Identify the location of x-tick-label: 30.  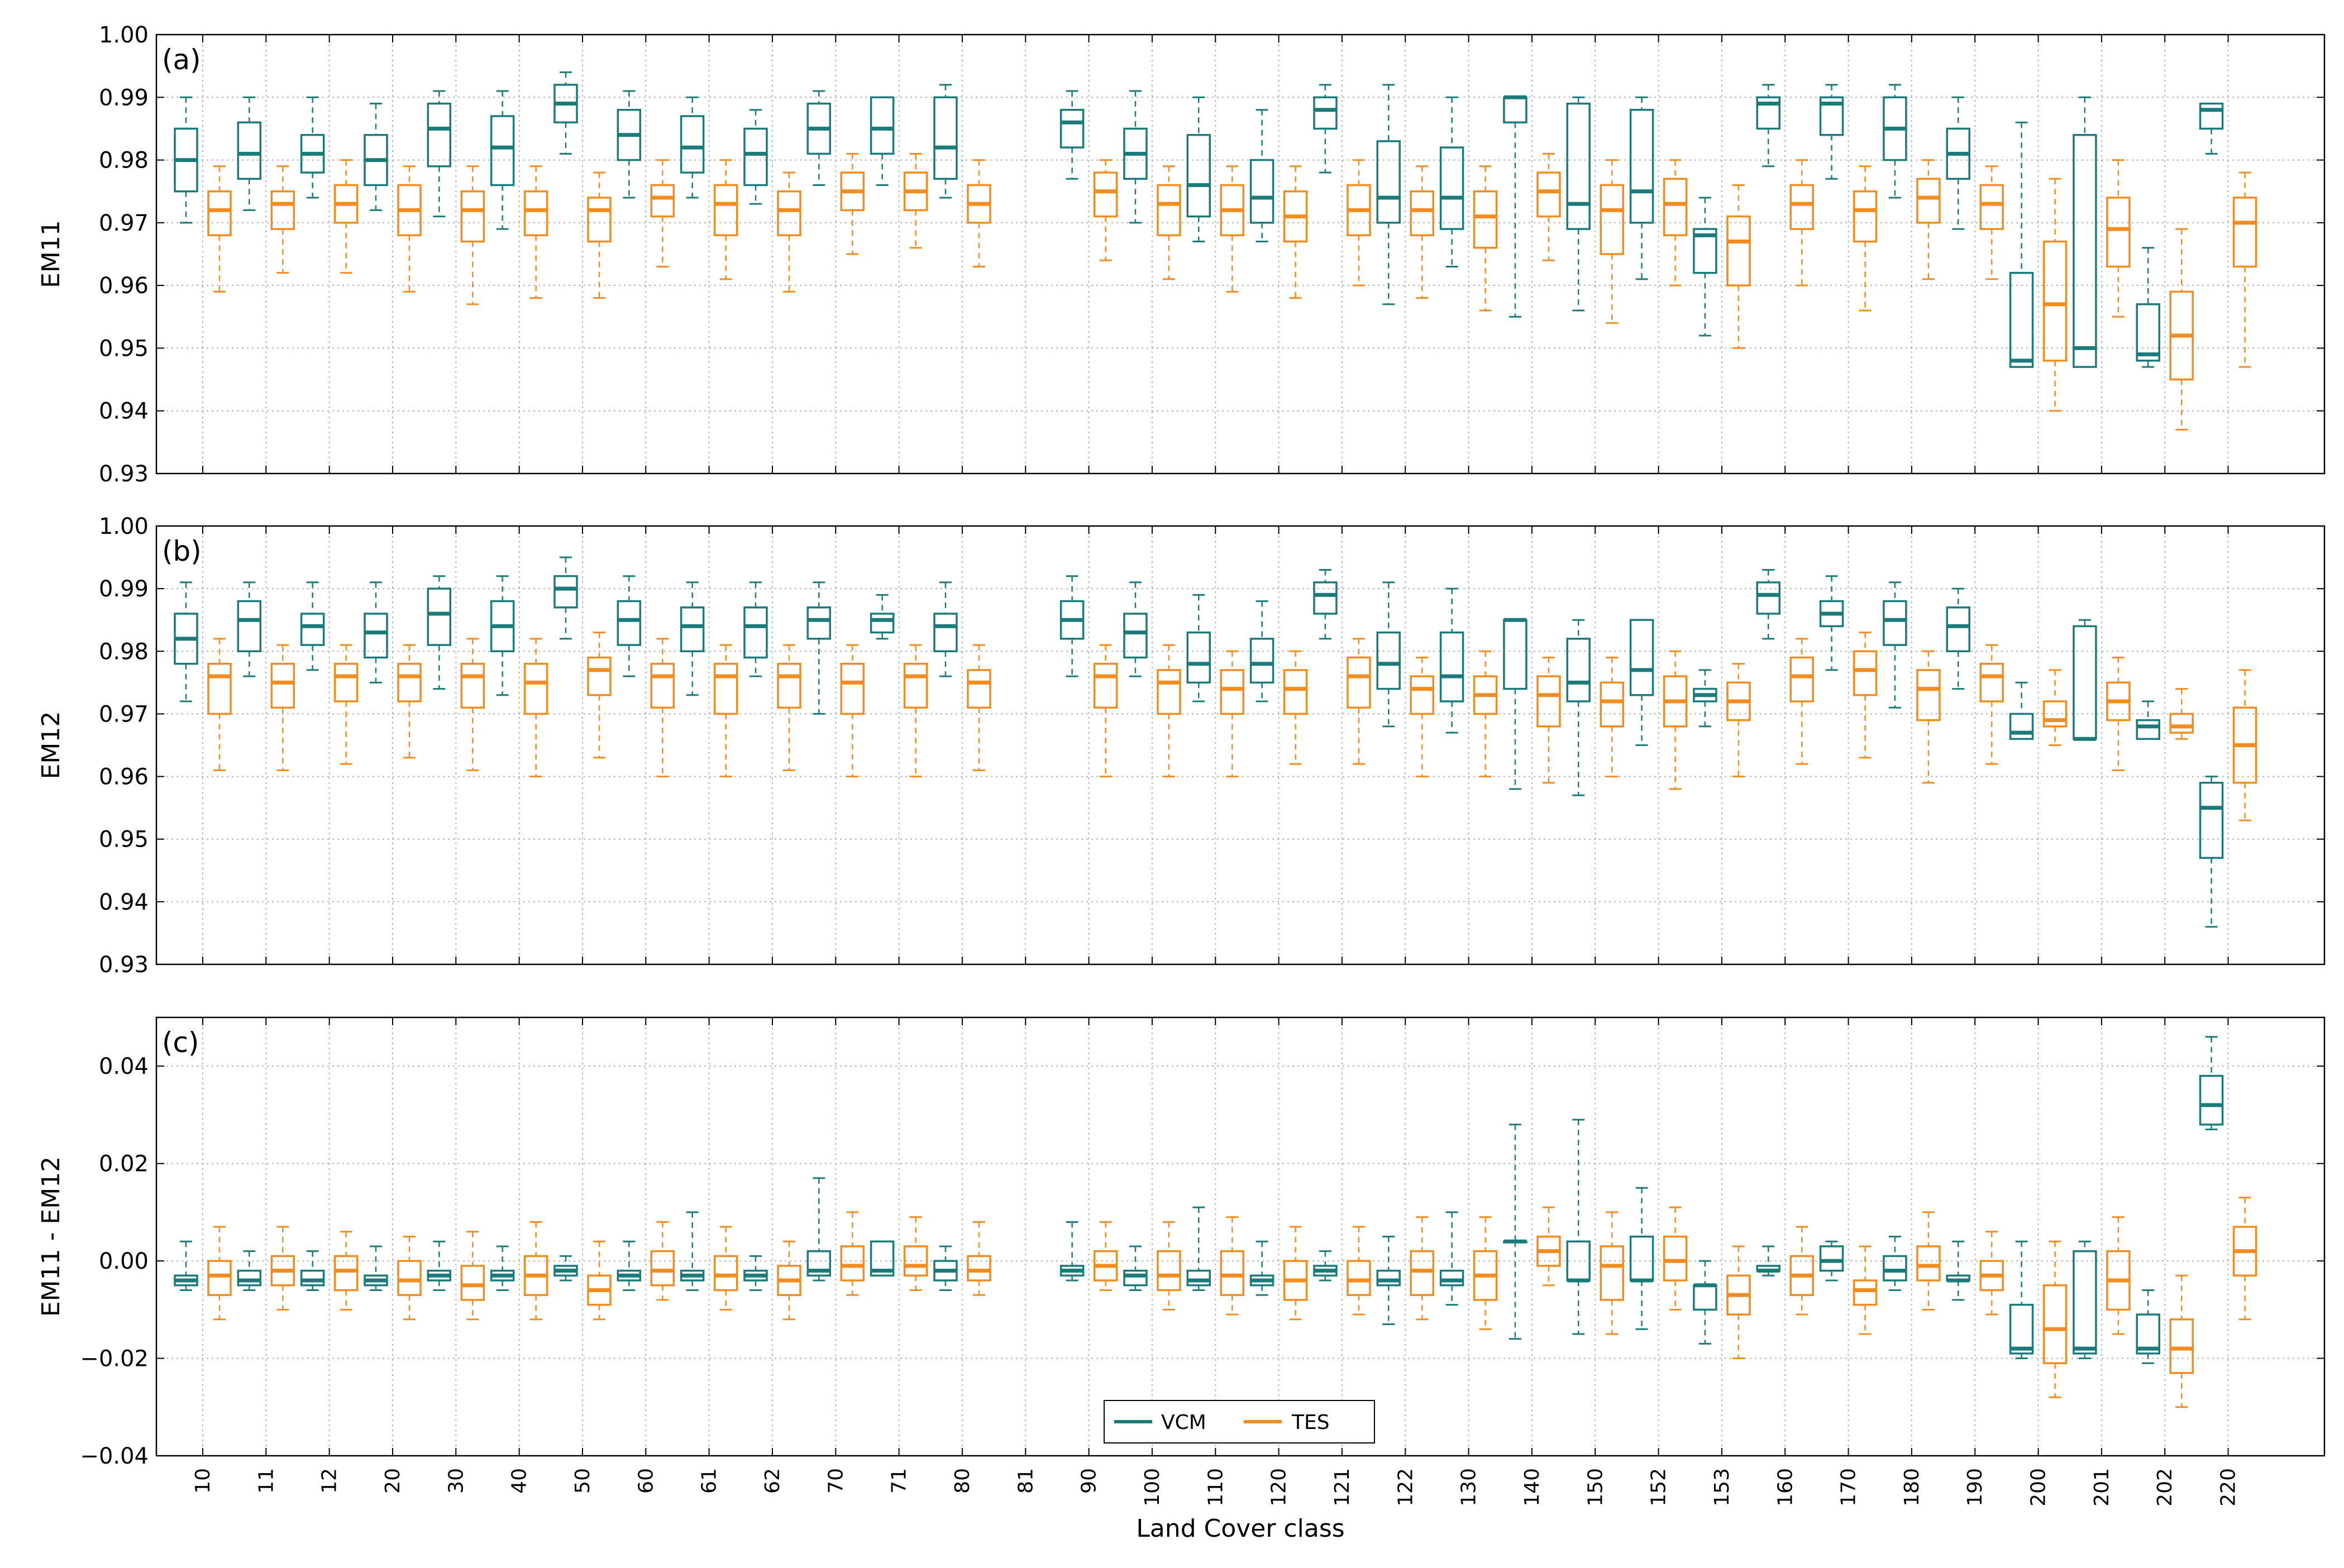
(456, 1481).